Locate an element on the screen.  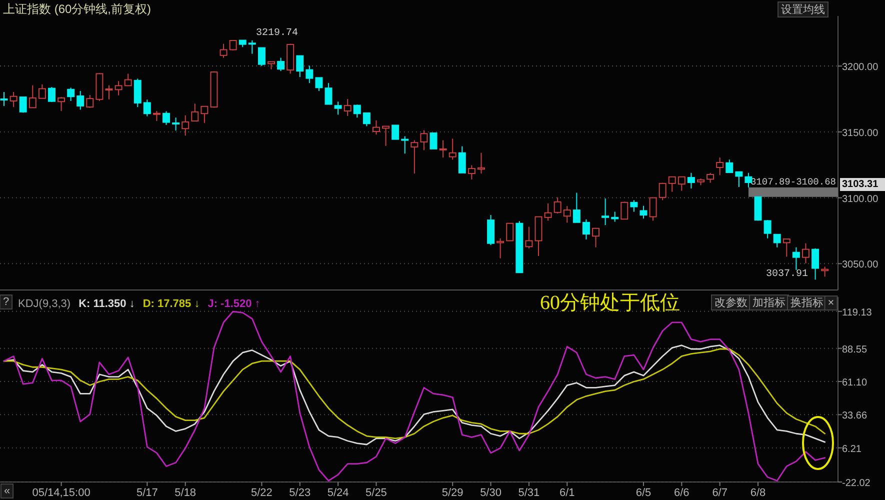
annotation: 改参数 is located at coordinates (731, 302).